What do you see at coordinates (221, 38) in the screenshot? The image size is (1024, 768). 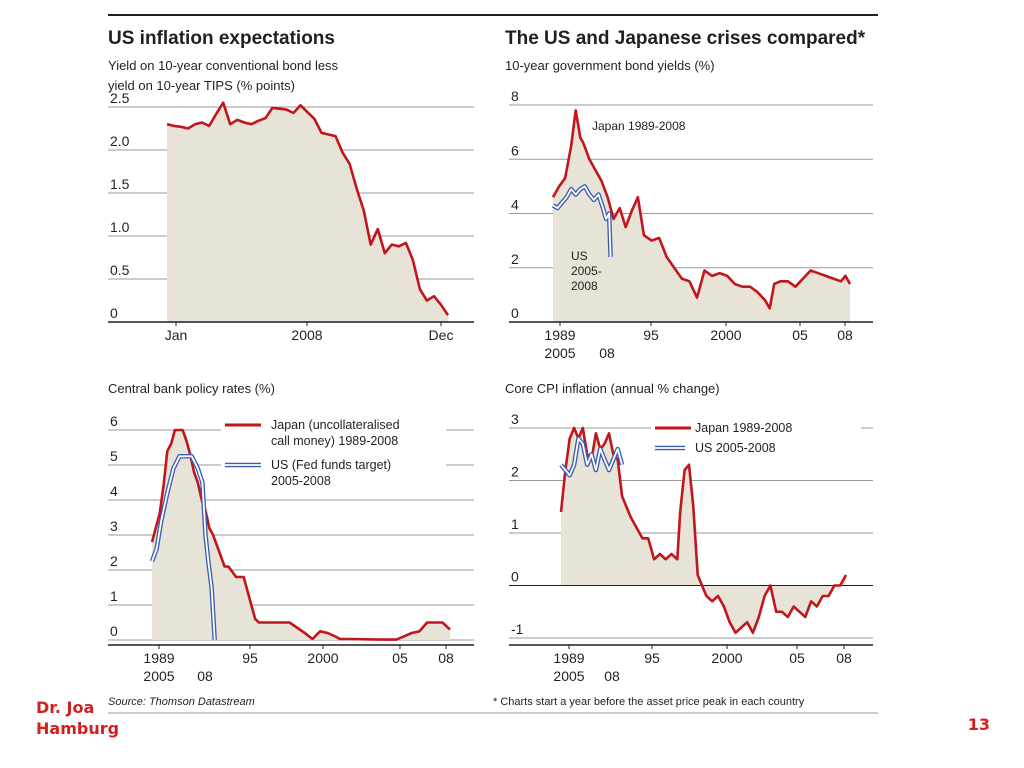 I see `chart-title: US inflation expectations` at bounding box center [221, 38].